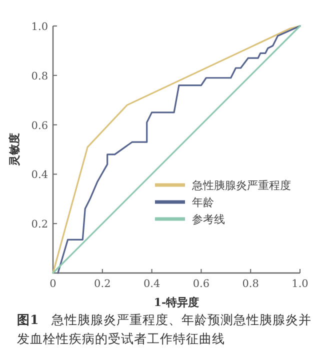 This screenshot has height=361, width=326. I want to click on y-tick-label: 1.0, so click(39, 27).